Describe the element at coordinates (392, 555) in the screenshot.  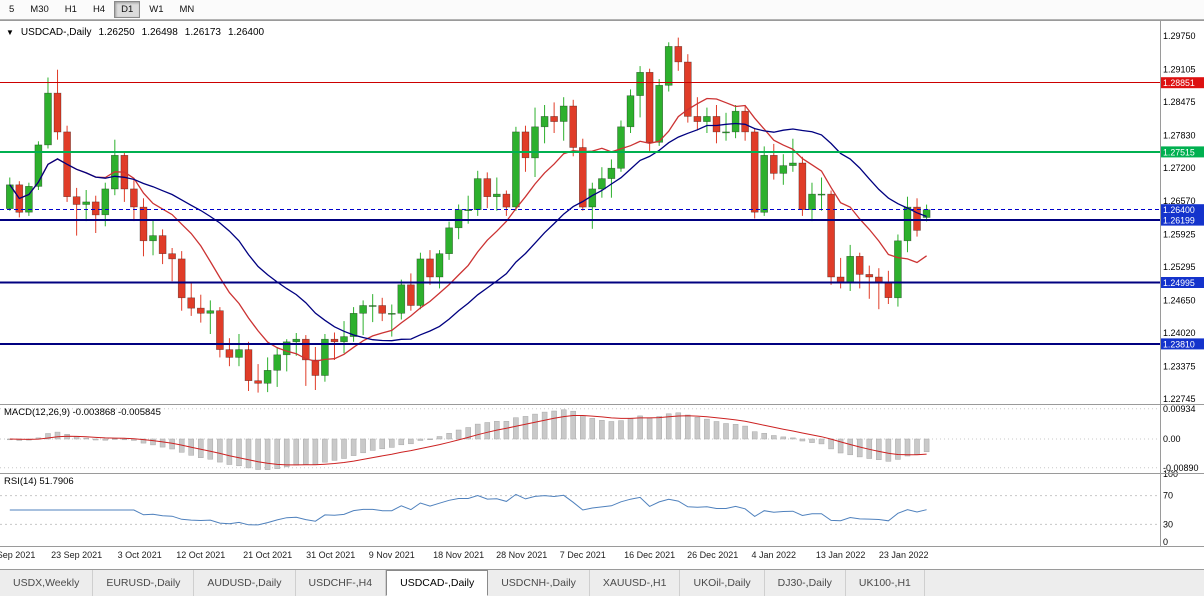
I see `date-axis-label: 9 Nov 2021` at that location.